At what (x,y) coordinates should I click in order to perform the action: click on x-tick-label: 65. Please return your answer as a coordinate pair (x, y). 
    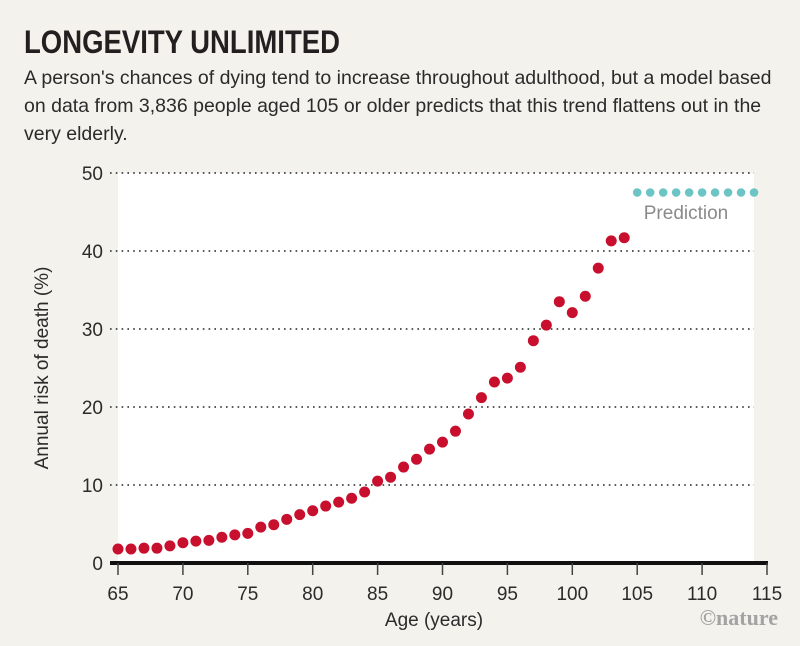
    Looking at the image, I should click on (117, 594).